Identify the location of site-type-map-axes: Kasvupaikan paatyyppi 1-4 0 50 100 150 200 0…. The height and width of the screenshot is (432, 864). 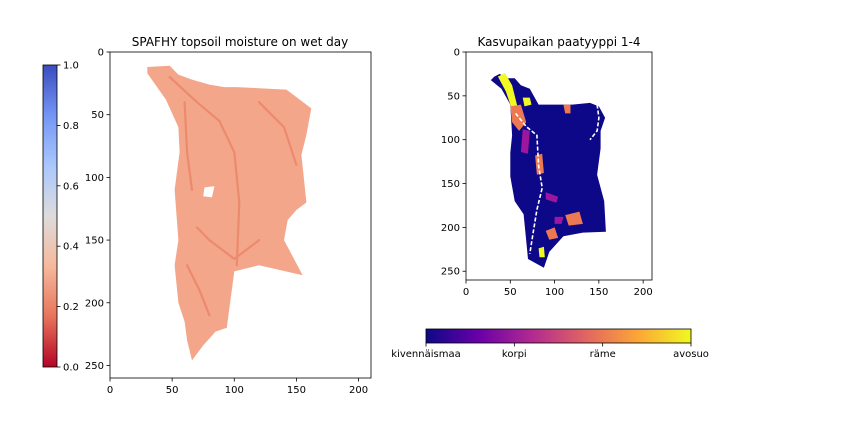
(547, 166).